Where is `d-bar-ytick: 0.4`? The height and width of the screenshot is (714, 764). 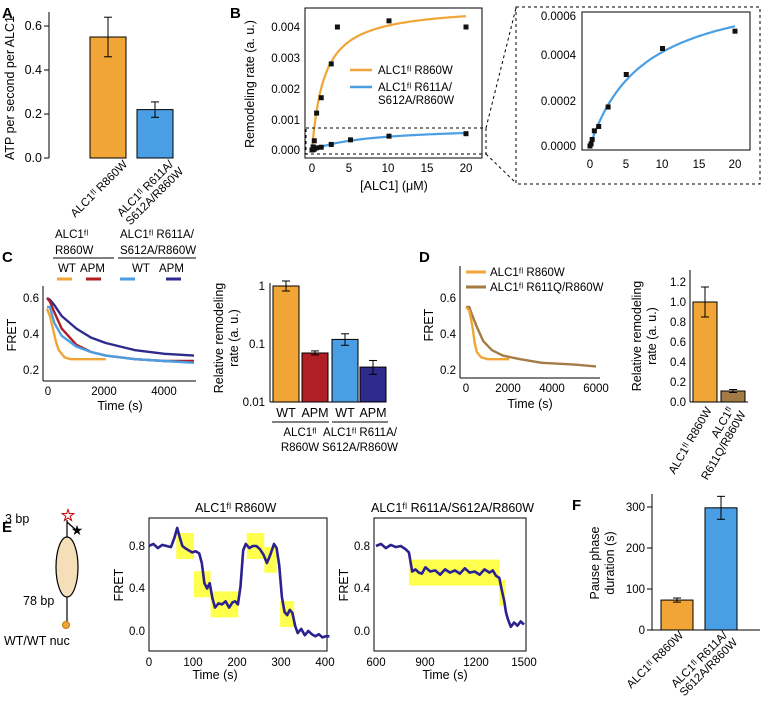 d-bar-ytick: 0.4 is located at coordinates (678, 363).